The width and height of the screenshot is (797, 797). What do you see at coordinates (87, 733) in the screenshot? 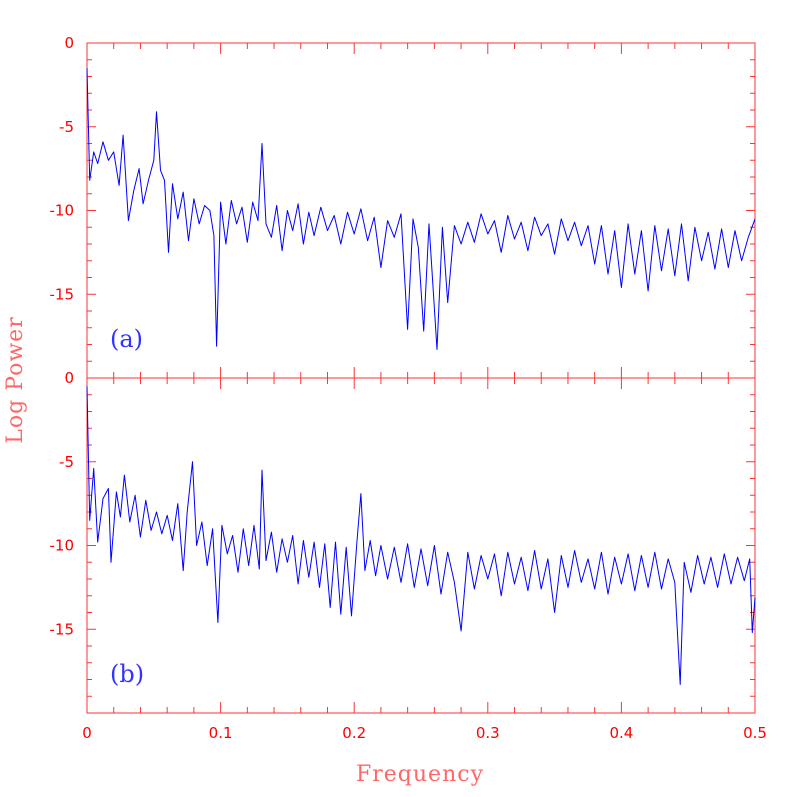
I see `x-tick-label: 0` at bounding box center [87, 733].